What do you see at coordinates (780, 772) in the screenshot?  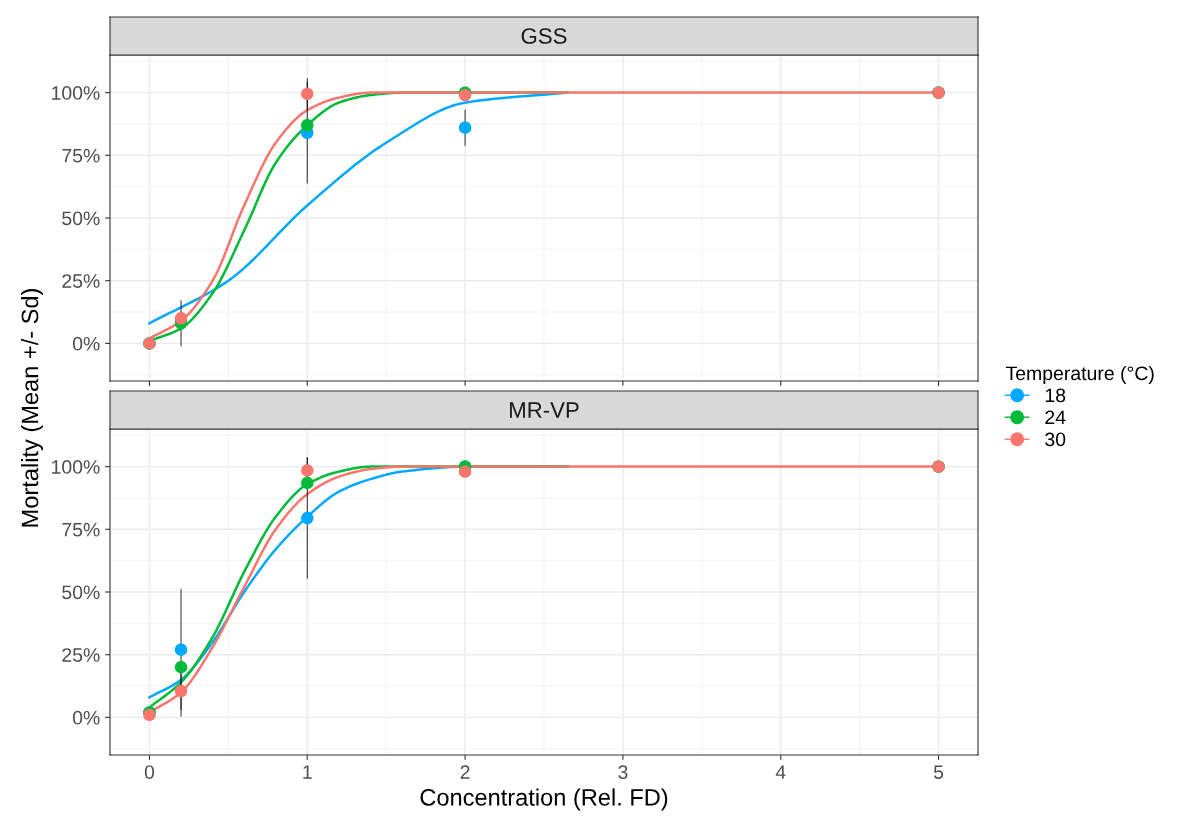 I see `x-tick-label: 4` at bounding box center [780, 772].